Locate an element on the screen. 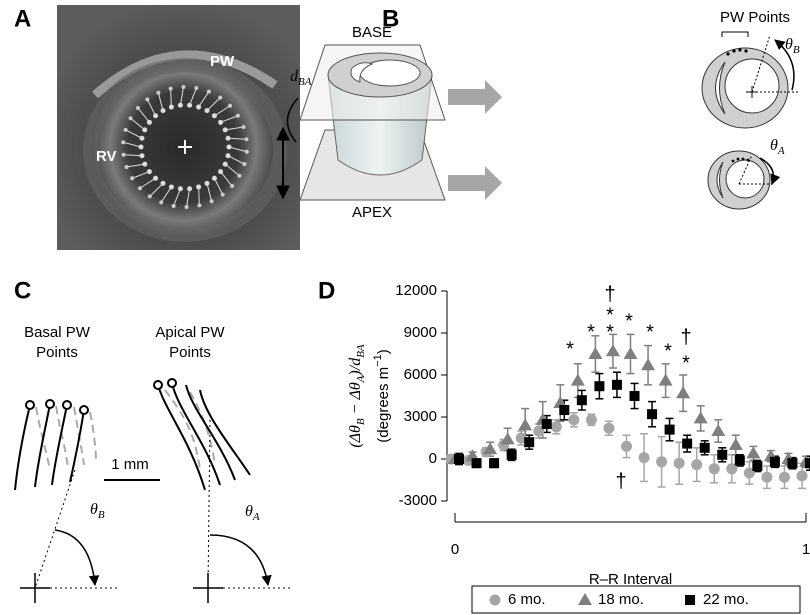 Image resolution: width=810 pixels, height=615 pixels. symbol: d is located at coordinates (294, 76).